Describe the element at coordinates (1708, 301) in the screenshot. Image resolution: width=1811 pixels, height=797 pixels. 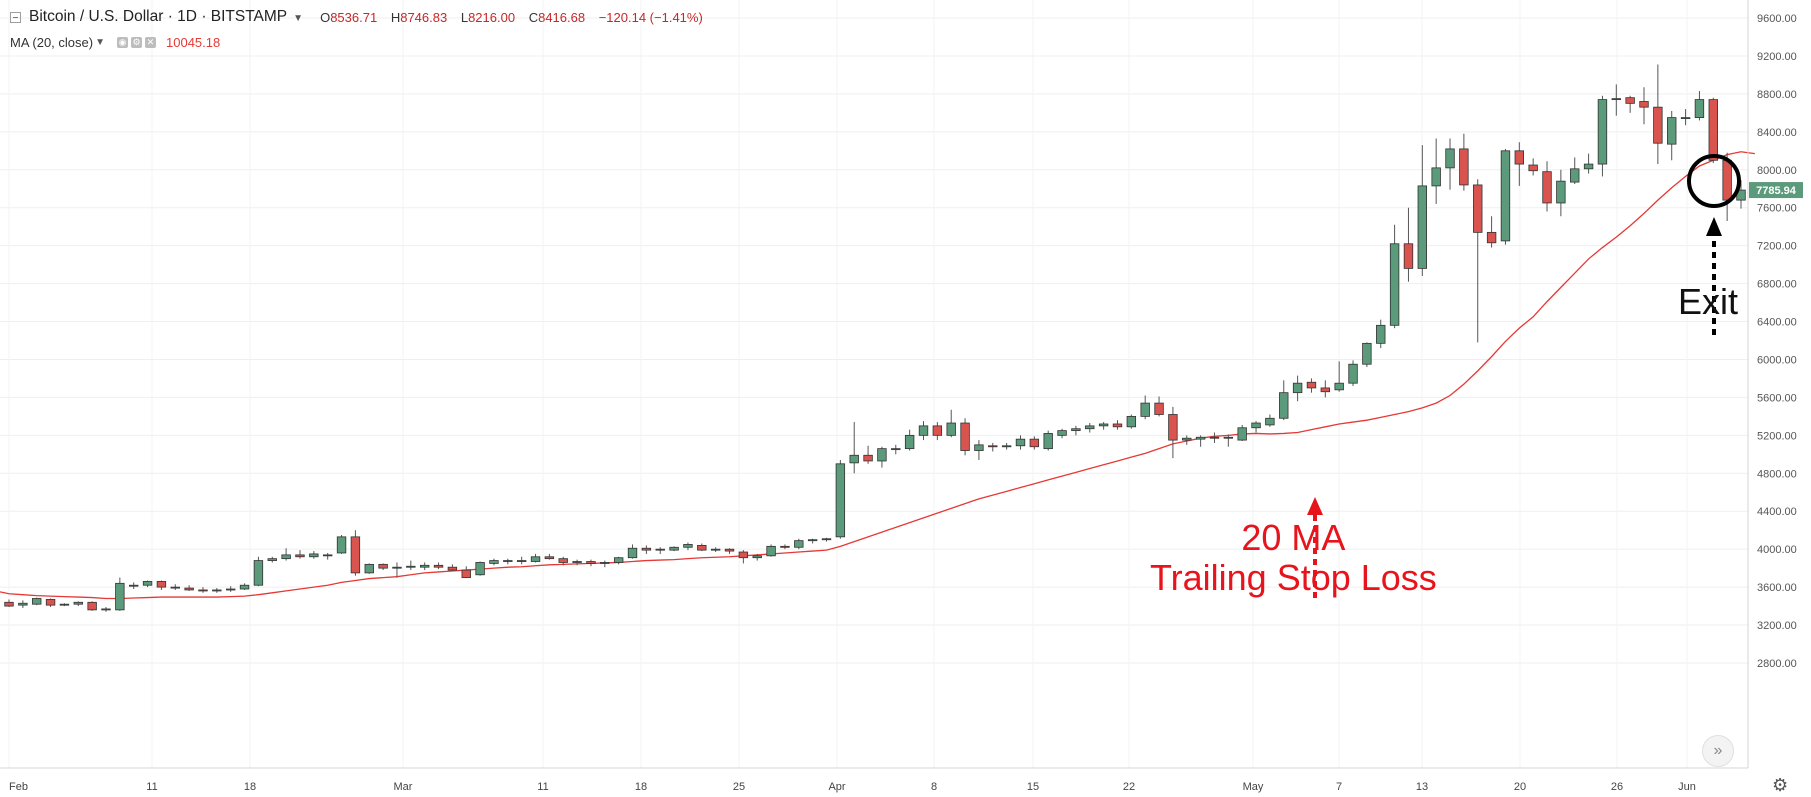
I see `exit-annotation: Exit` at that location.